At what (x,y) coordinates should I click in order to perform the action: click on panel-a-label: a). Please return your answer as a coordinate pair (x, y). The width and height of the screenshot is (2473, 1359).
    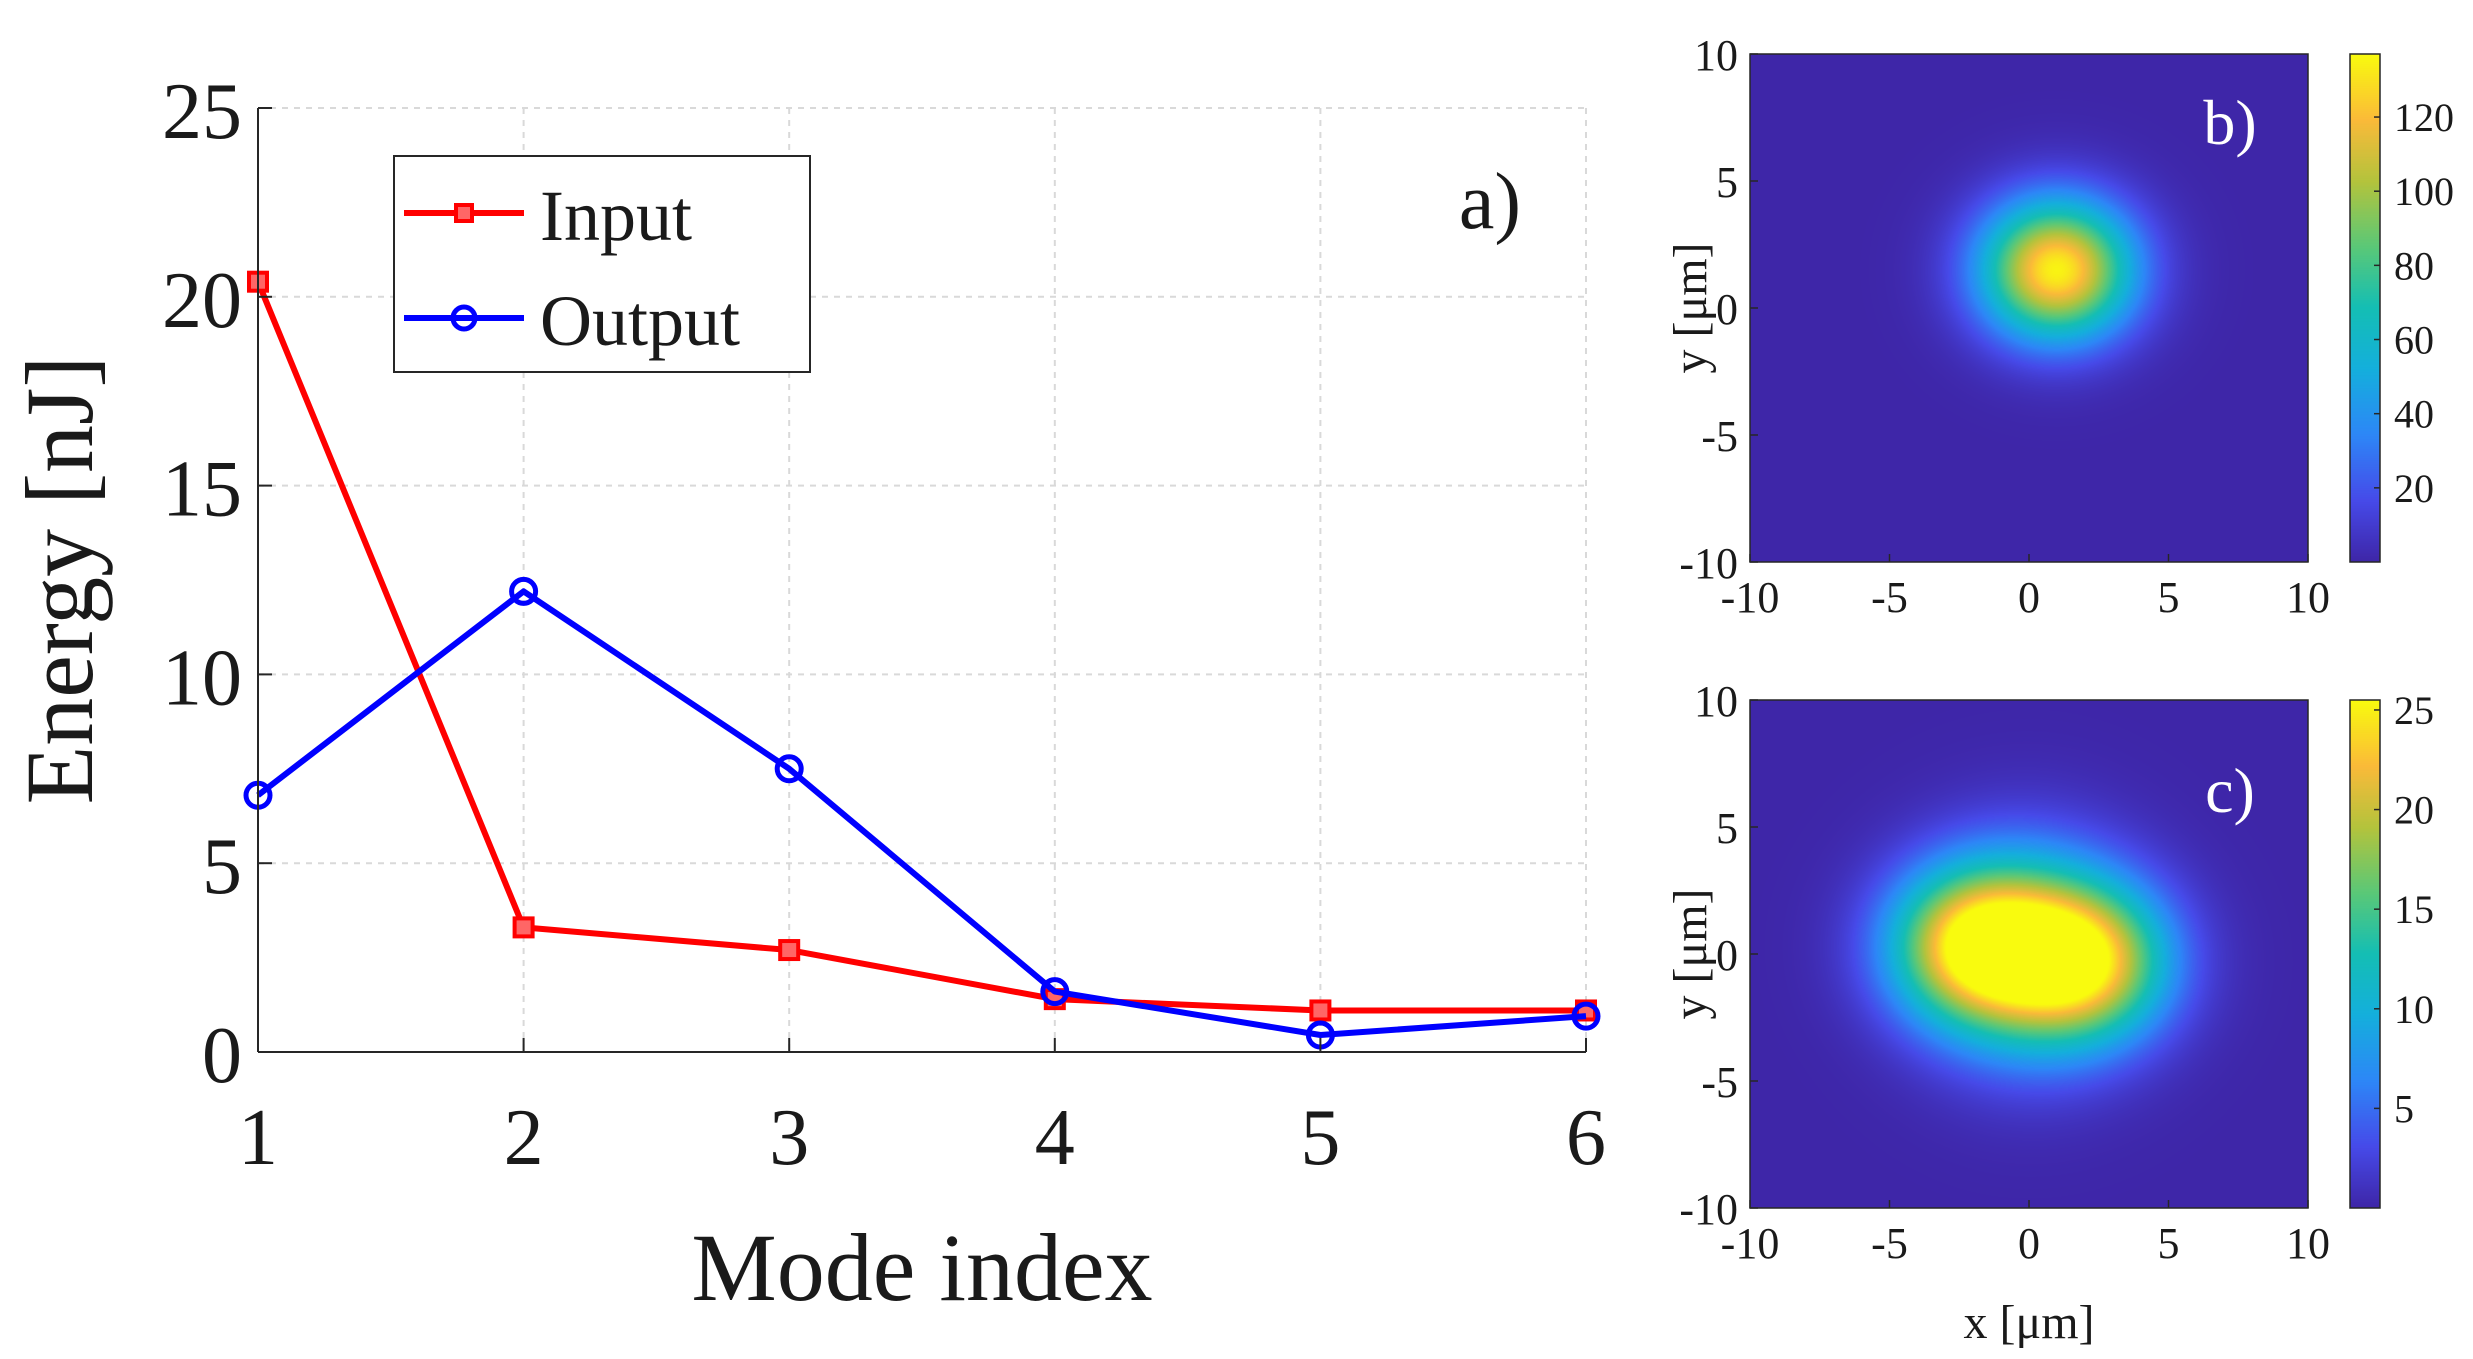
    Looking at the image, I should click on (1490, 202).